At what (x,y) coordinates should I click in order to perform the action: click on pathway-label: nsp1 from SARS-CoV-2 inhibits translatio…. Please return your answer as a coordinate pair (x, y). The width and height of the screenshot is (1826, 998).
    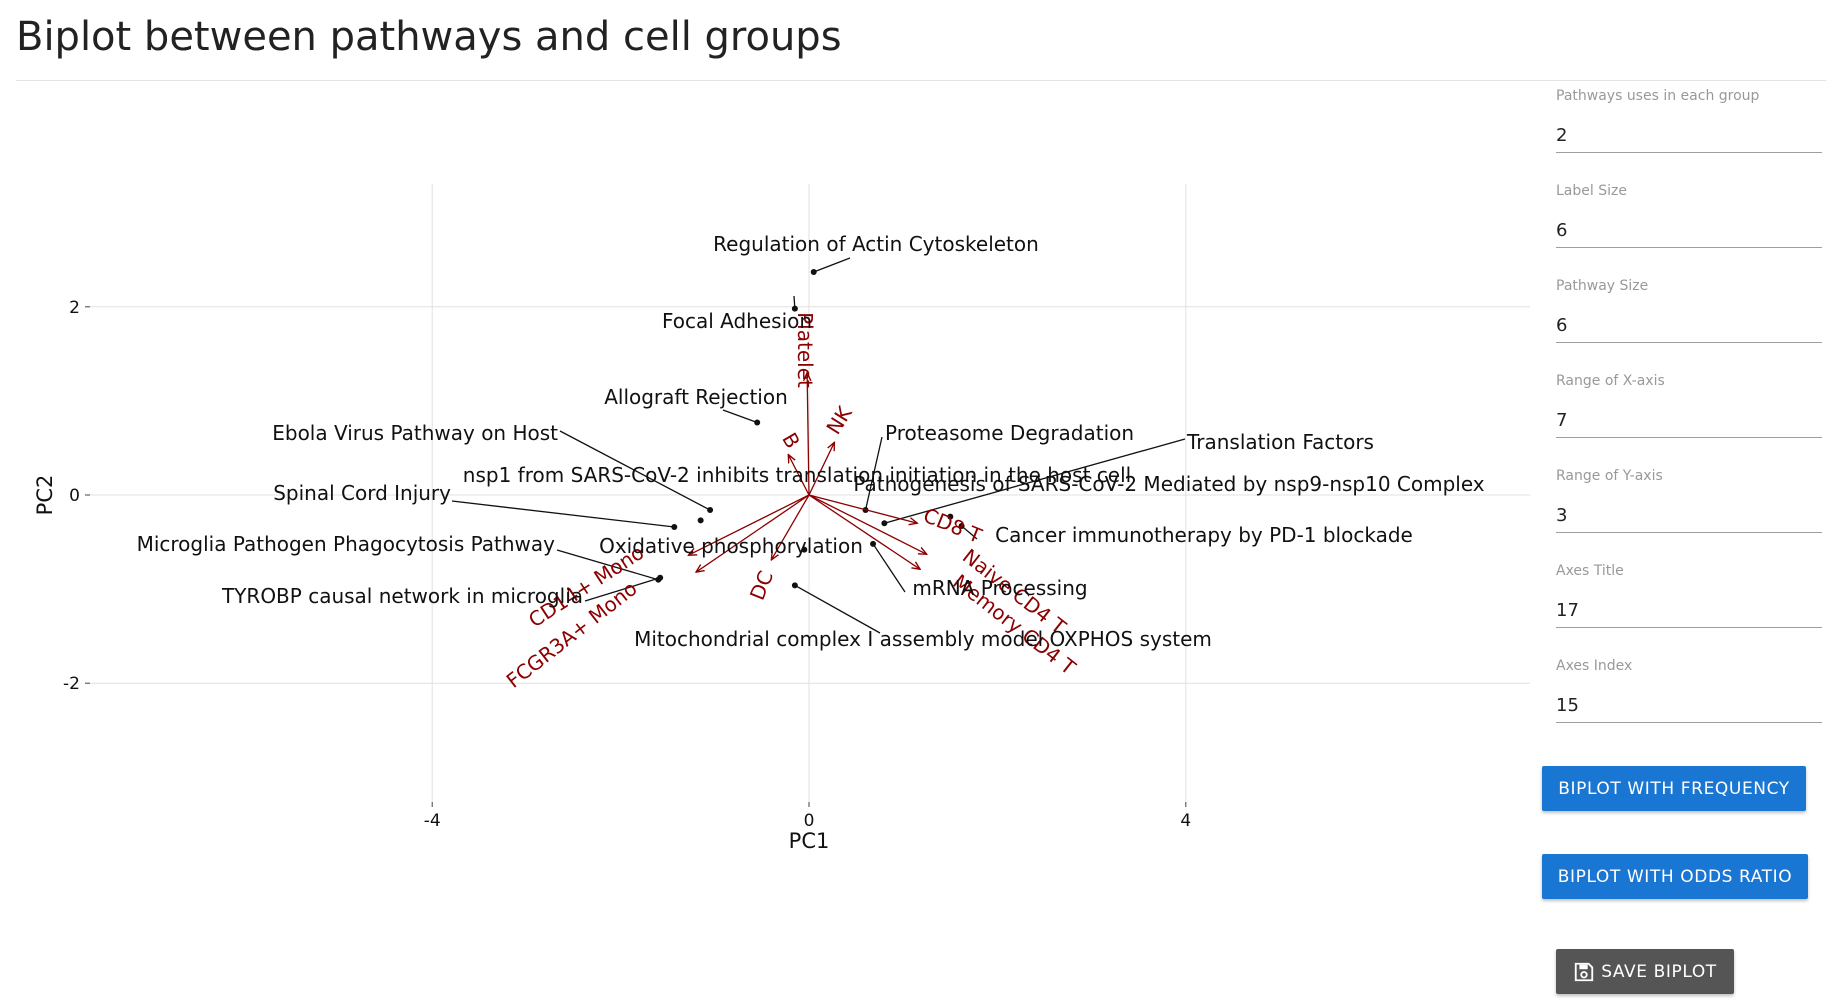
    Looking at the image, I should click on (797, 475).